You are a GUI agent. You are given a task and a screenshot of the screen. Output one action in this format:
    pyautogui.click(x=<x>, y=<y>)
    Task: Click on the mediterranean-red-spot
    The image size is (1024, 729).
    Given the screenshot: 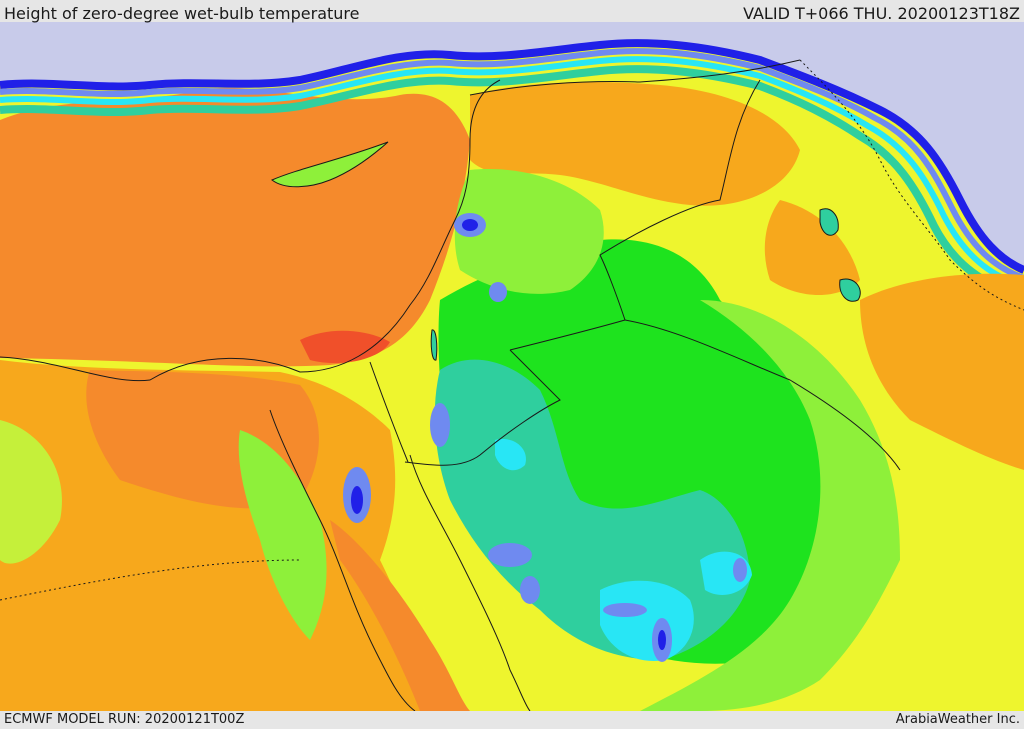 What is the action you would take?
    pyautogui.click(x=345, y=347)
    